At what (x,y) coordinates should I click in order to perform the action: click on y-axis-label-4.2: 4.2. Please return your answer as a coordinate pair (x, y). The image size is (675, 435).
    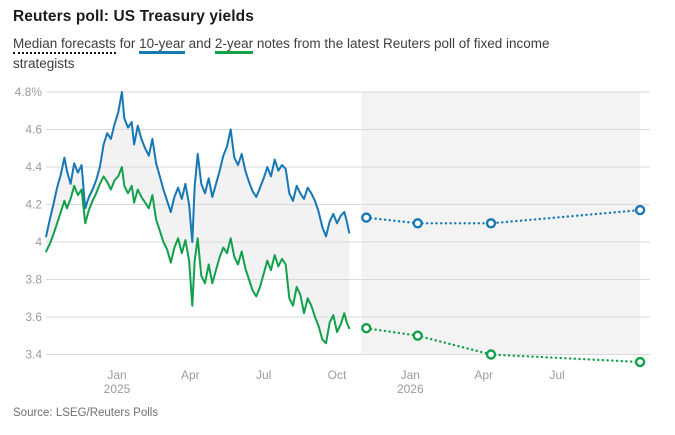
    Looking at the image, I should click on (33, 205).